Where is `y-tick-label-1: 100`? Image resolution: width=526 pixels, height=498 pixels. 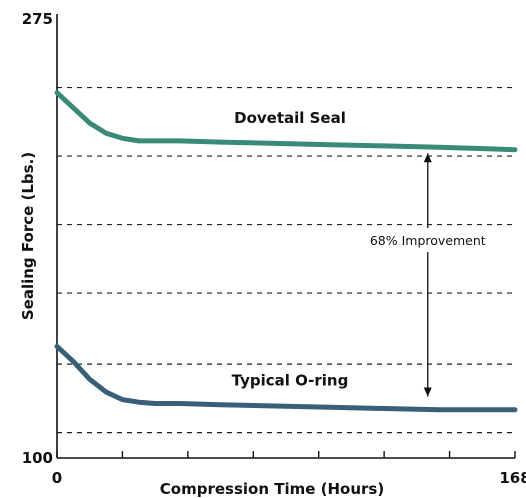 y-tick-label-1: 100 is located at coordinates (37, 458).